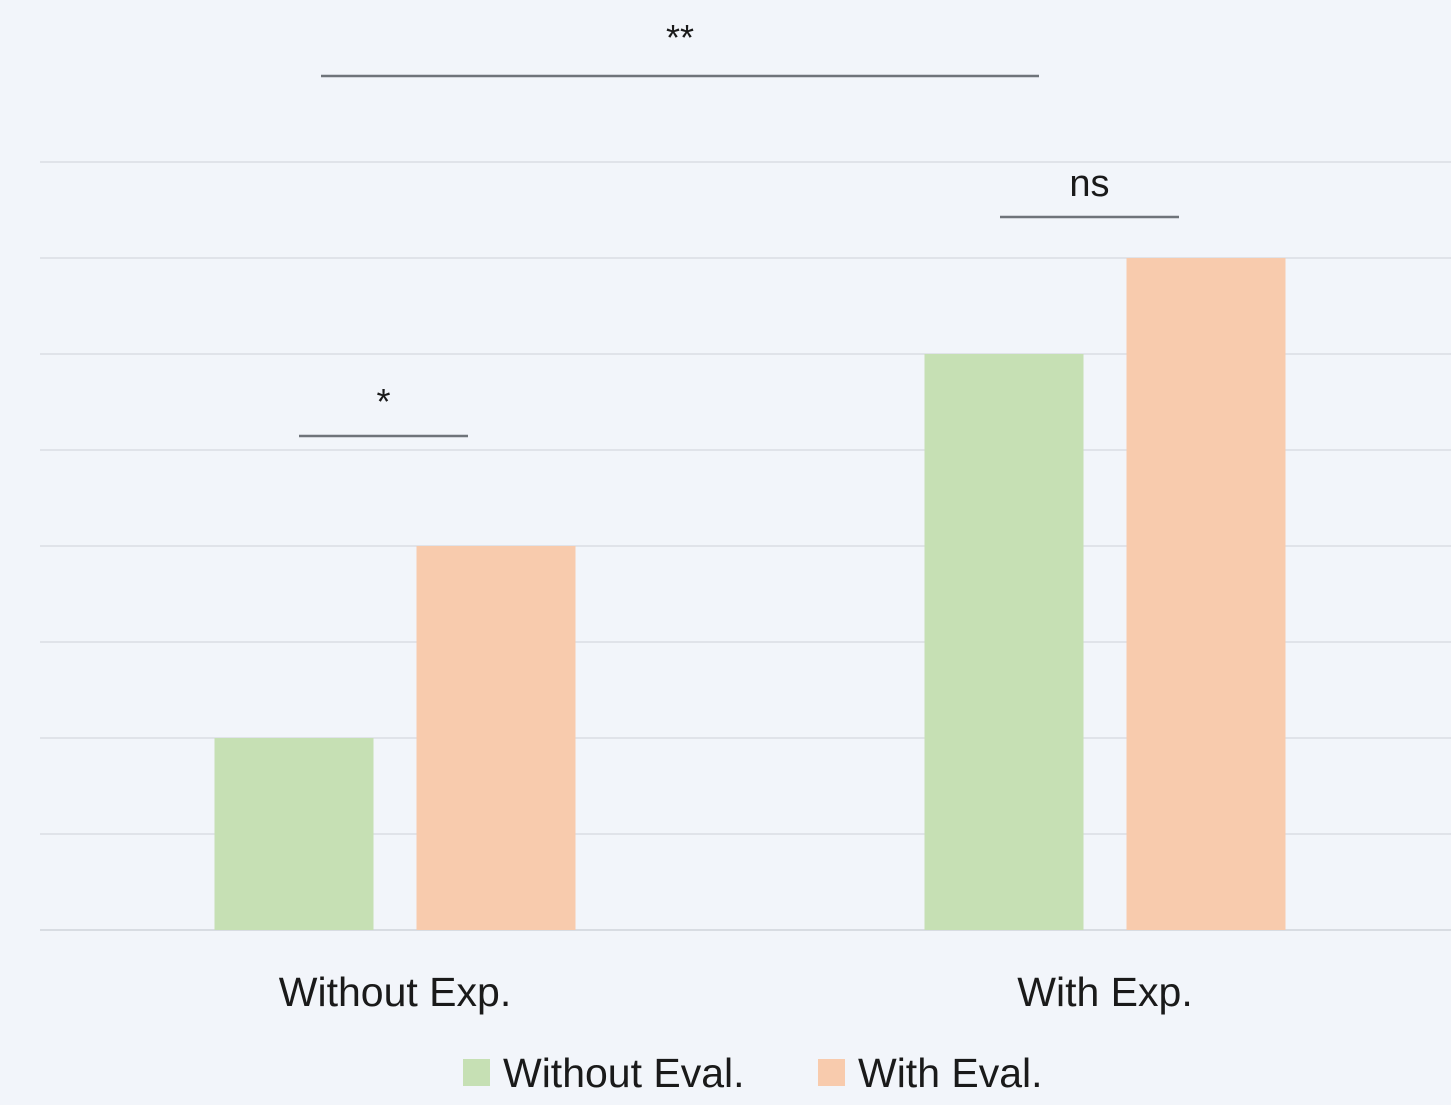  Describe the element at coordinates (1206, 594) in the screenshot. I see `bar-with-exp-with-eval` at that location.